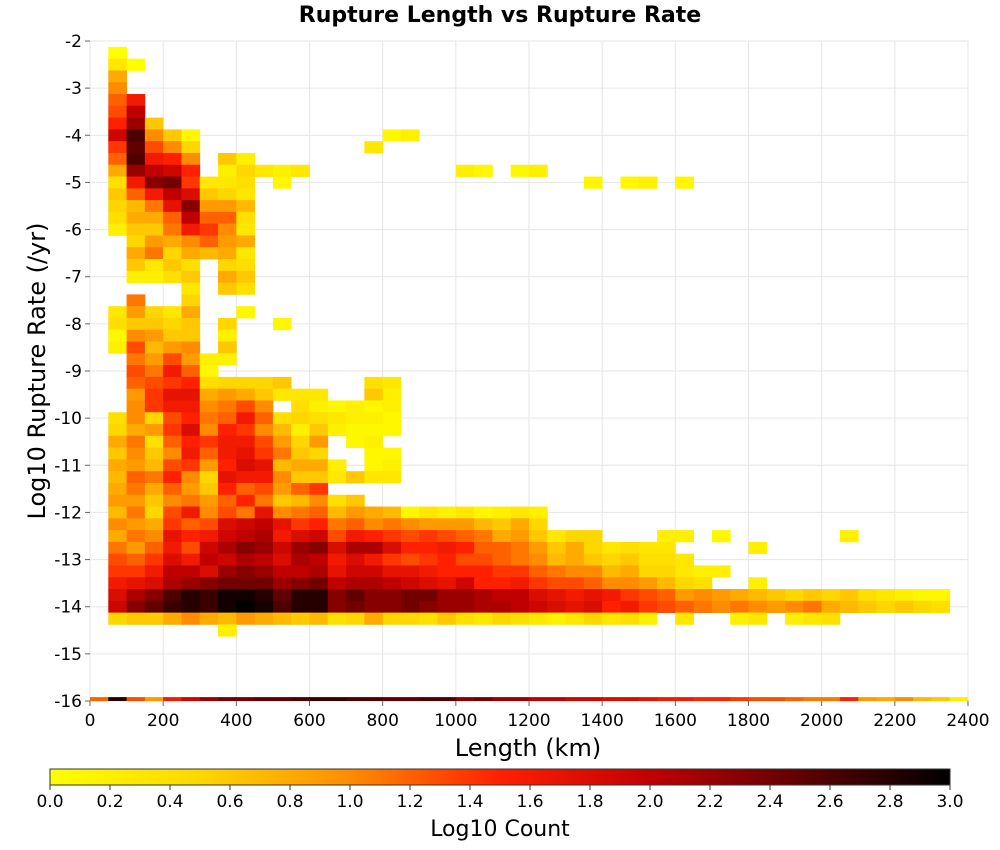 The height and width of the screenshot is (850, 1000). What do you see at coordinates (528, 721) in the screenshot?
I see `x-tick-label: 1200` at bounding box center [528, 721].